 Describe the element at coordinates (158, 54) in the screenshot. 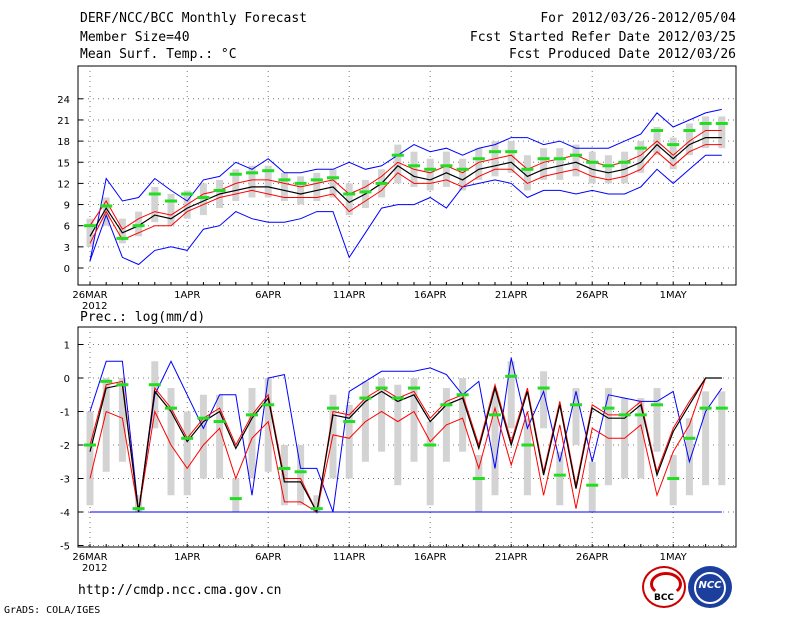

I see `temp-panel-title: Mean Surf. Temp.: °C` at that location.